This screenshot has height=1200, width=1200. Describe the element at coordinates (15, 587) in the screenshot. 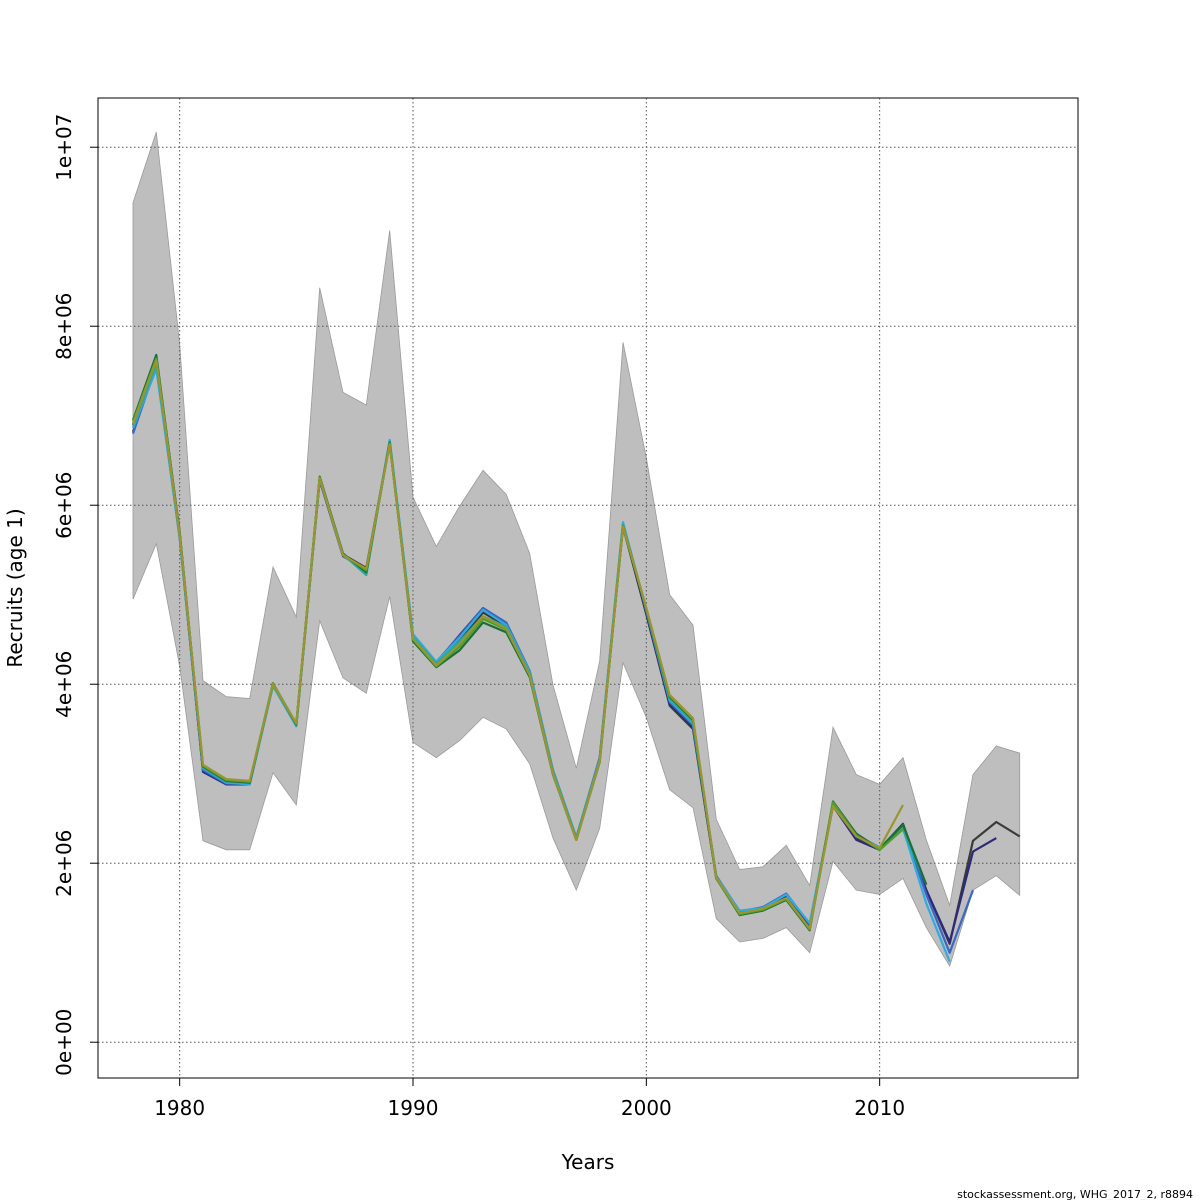

I see `y-axis-title: Recruits (age 1)` at that location.